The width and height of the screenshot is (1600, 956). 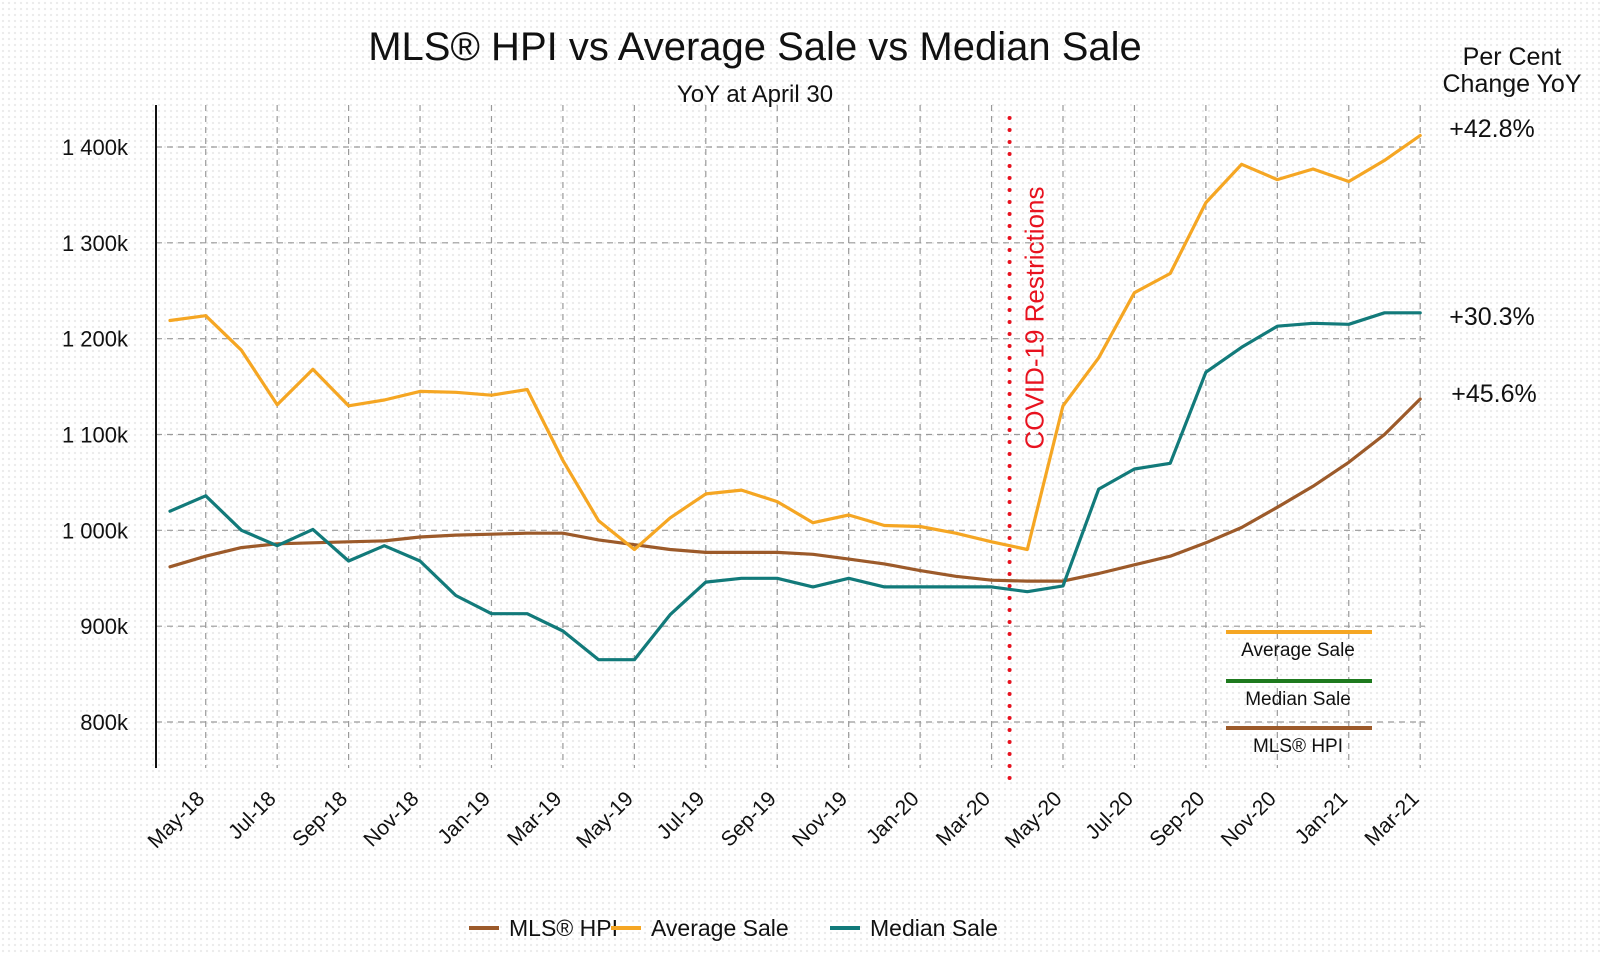 I want to click on x-tick-label: Jan-21, so click(x=1322, y=818).